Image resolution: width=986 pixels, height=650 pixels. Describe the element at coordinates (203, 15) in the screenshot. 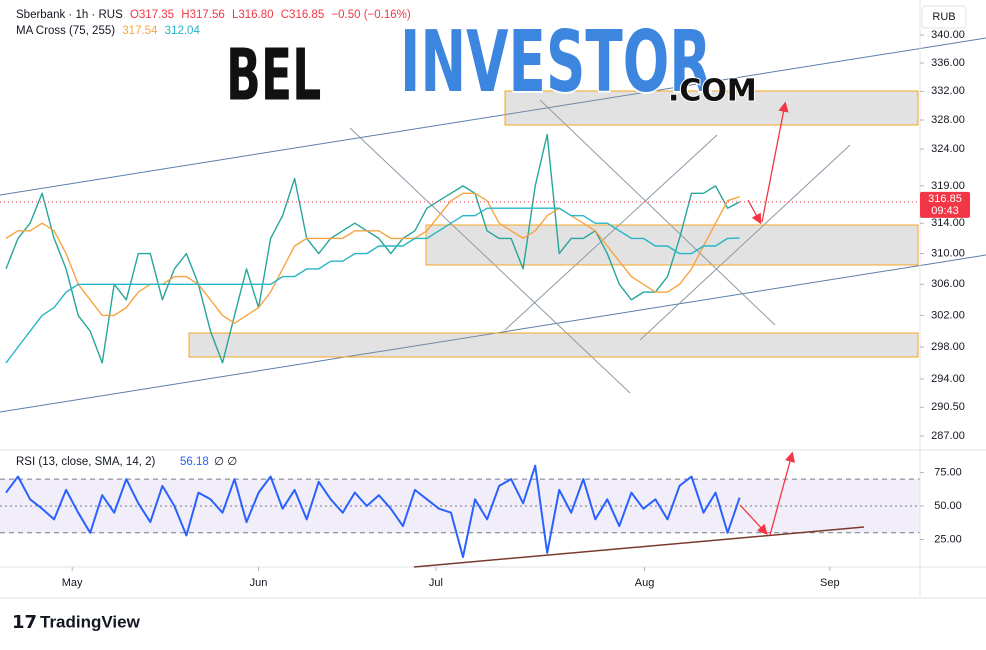

I see `ohlc: H317.56` at that location.